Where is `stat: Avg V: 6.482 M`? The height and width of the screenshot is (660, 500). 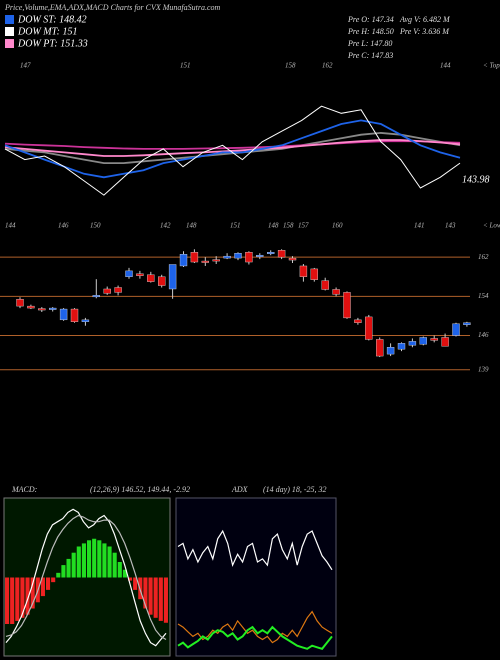
stat: Avg V: 6.482 M is located at coordinates (425, 19).